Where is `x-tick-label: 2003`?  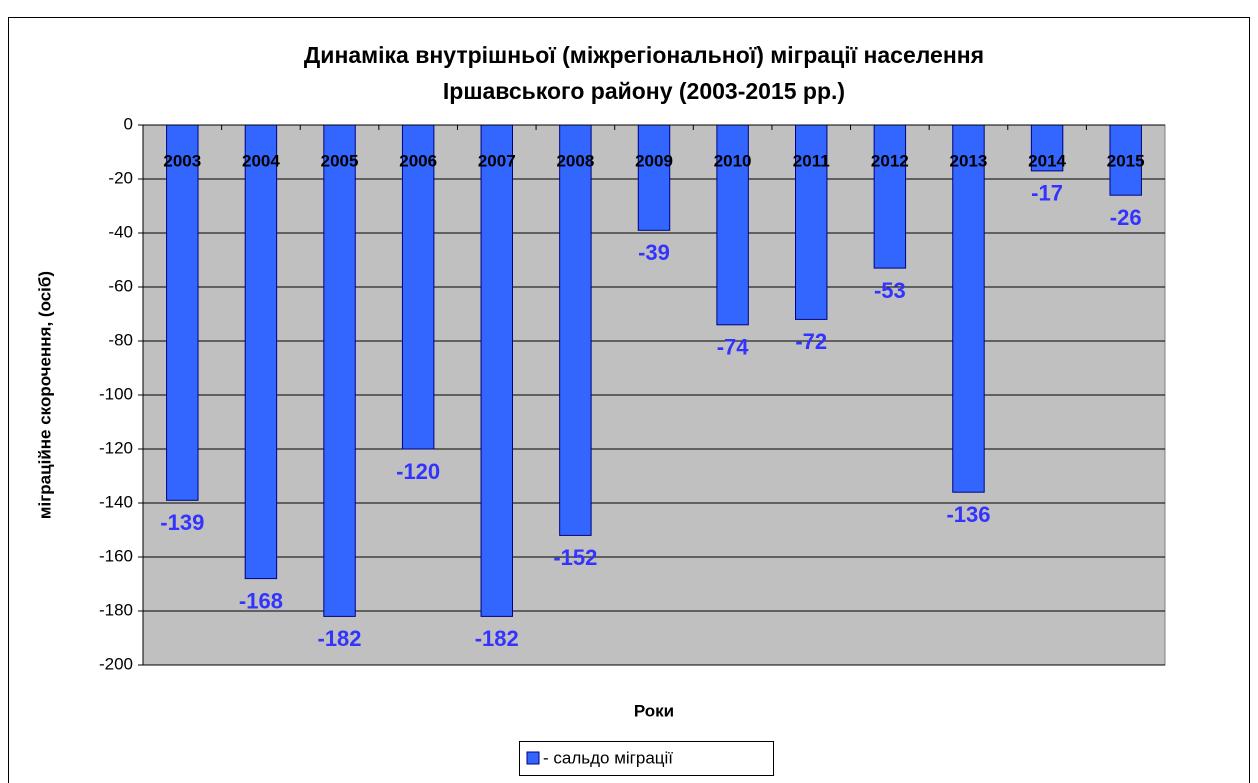 x-tick-label: 2003 is located at coordinates (182, 160).